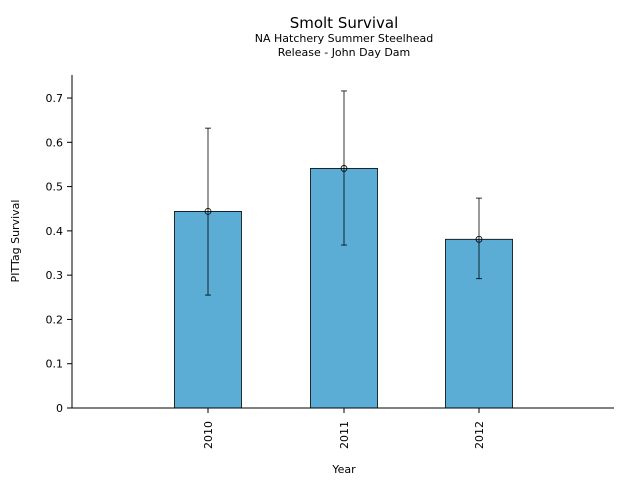 This screenshot has width=640, height=480. Describe the element at coordinates (55, 319) in the screenshot. I see `y-tick-label: 0.2` at that location.